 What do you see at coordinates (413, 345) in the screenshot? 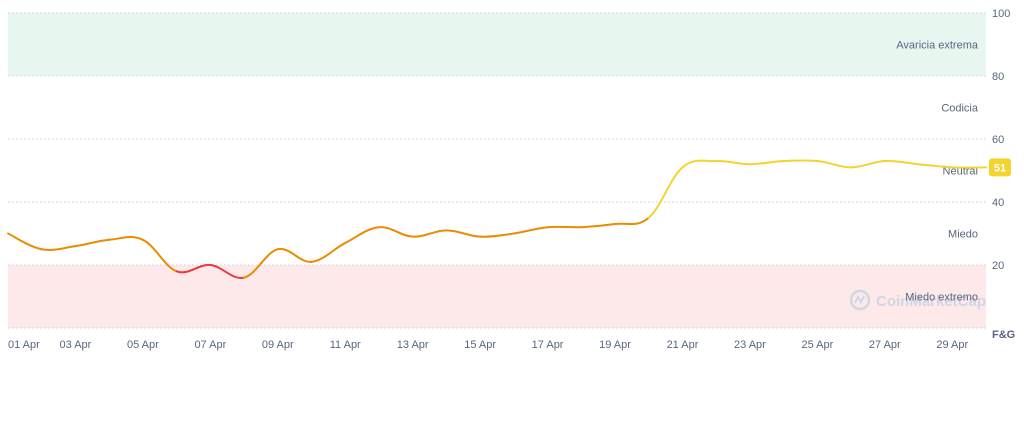
I see `x-tick-label: 13 Apr` at bounding box center [413, 345].